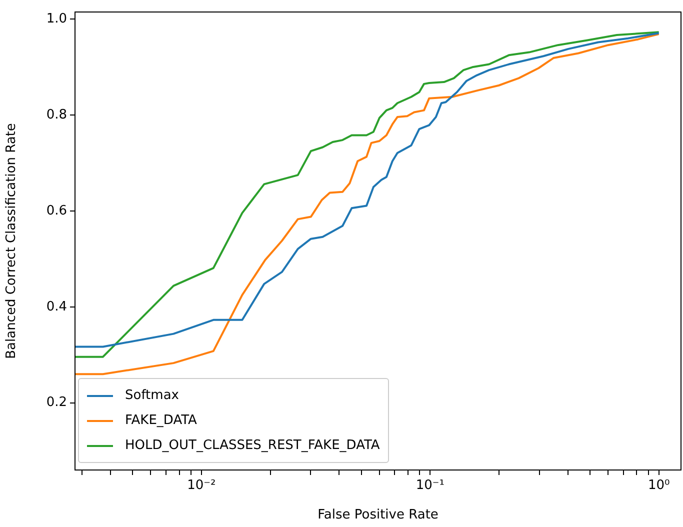 Image resolution: width=683 pixels, height=527 pixels. Describe the element at coordinates (56, 114) in the screenshot. I see `y-tick-label: 0.8` at that location.